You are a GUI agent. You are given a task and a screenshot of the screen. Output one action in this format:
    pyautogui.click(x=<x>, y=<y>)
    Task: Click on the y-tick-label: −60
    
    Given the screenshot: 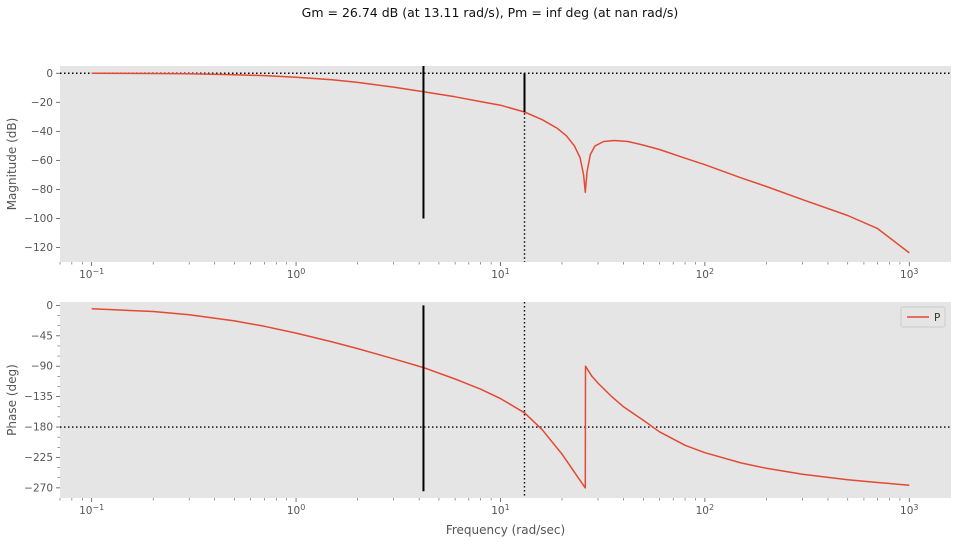 What is the action you would take?
    pyautogui.click(x=42, y=161)
    